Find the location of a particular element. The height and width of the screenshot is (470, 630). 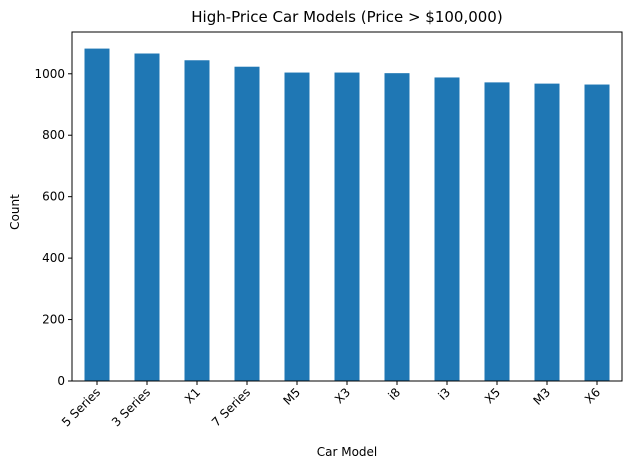

bar-x1 is located at coordinates (197, 220).